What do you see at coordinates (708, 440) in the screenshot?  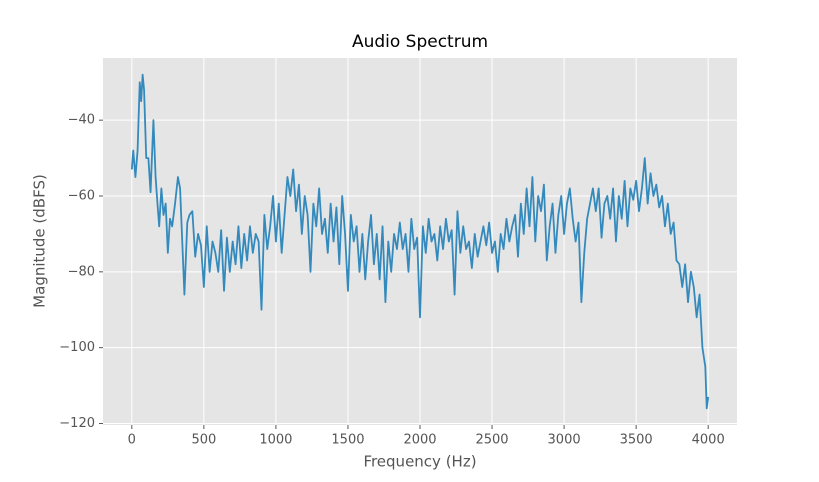 I see `x-tick-label: 4000` at bounding box center [708, 440].